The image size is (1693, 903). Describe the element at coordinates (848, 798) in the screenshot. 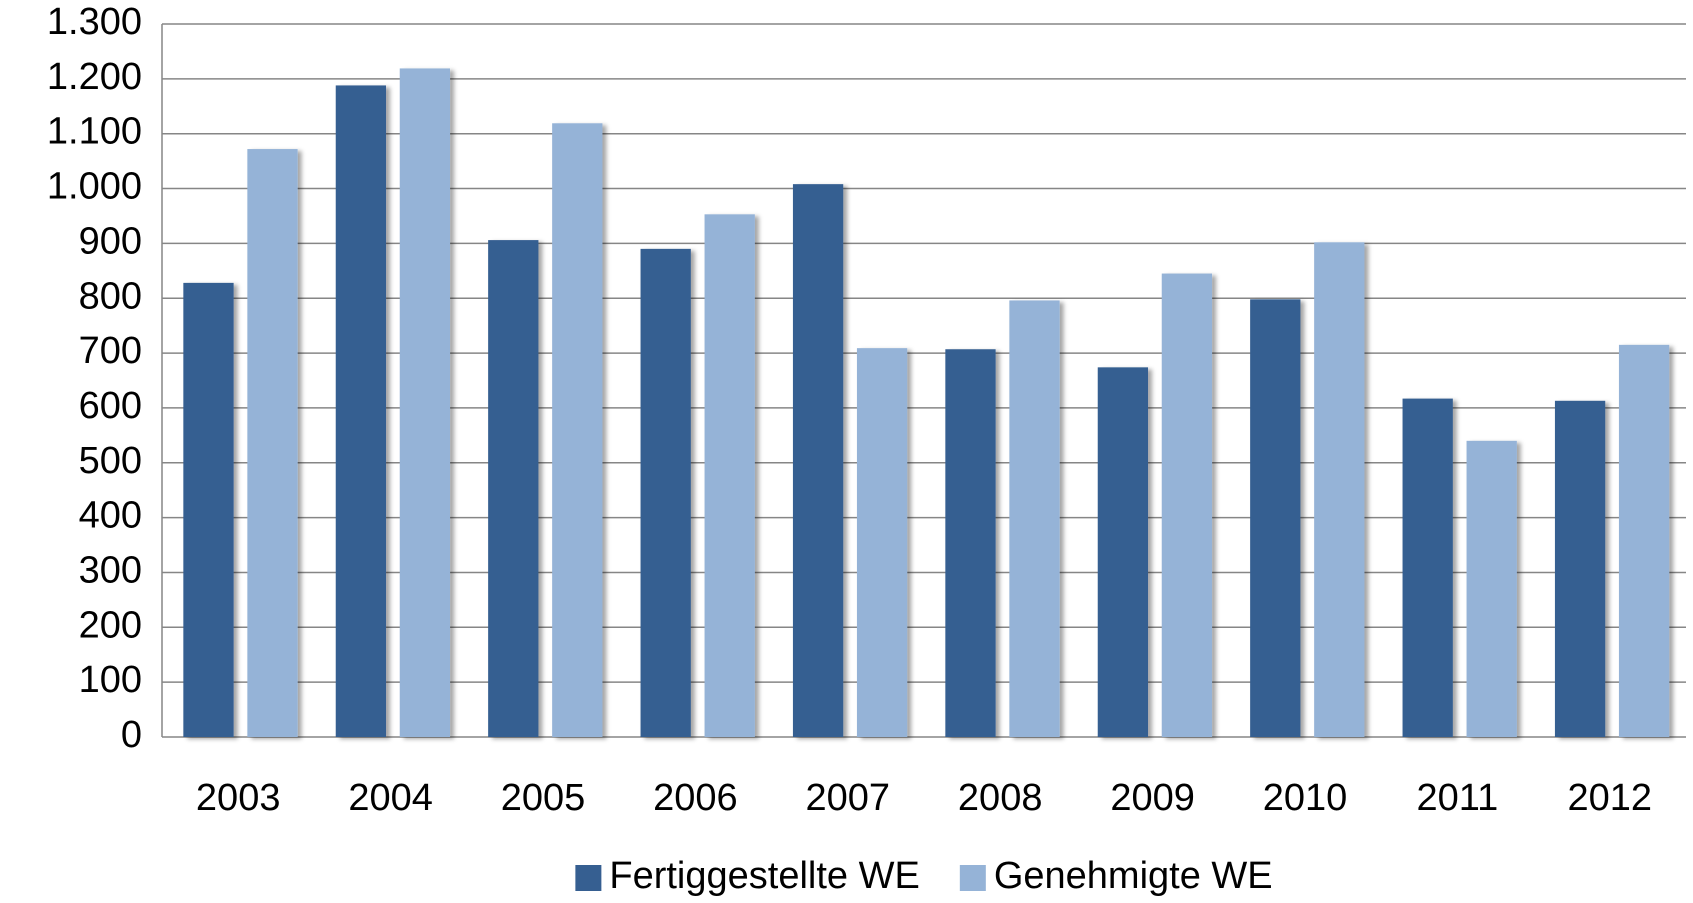

I see `x-tick-label: 2007` at that location.